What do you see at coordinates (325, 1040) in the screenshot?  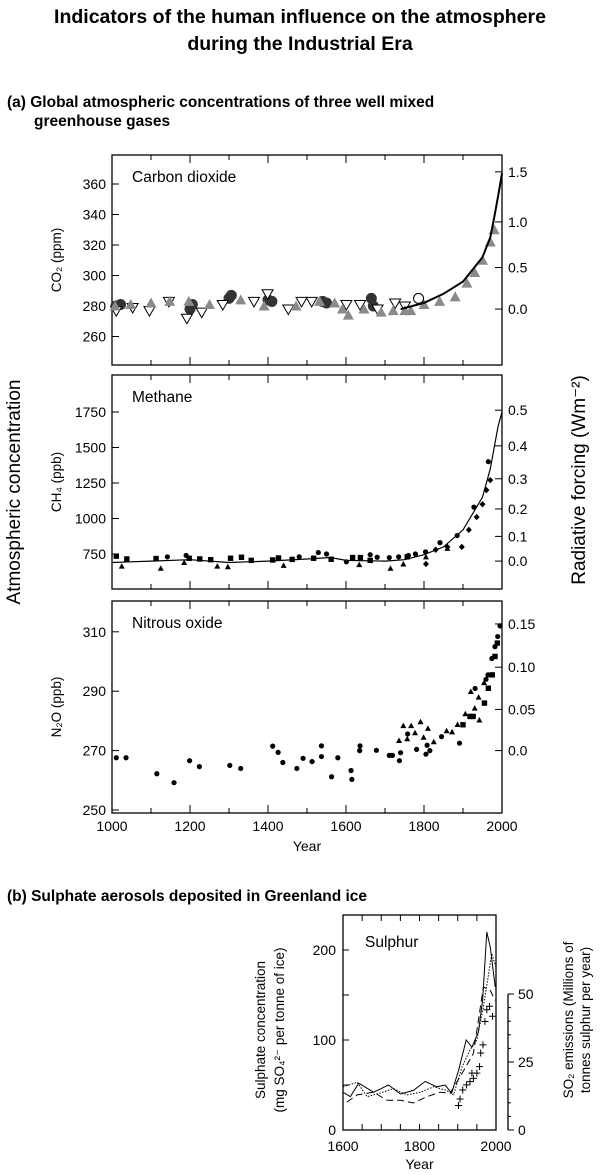 I see `y-tick-label: 100` at bounding box center [325, 1040].